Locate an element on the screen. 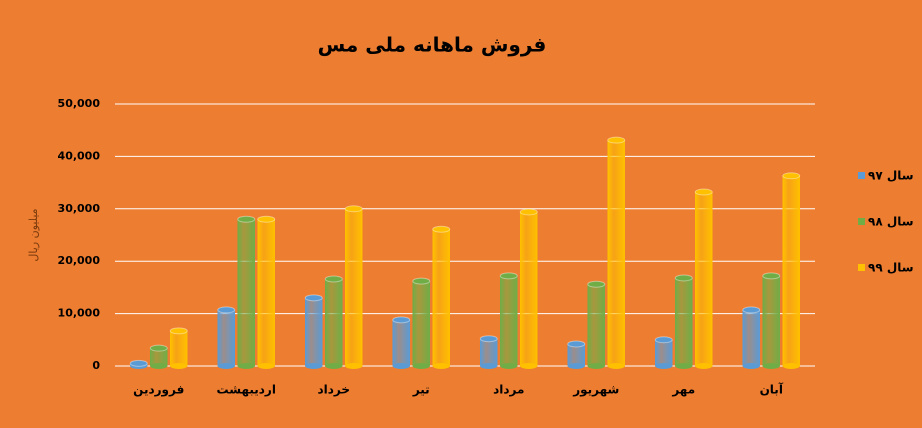  x-tick-label: شهریور is located at coordinates (595, 390).